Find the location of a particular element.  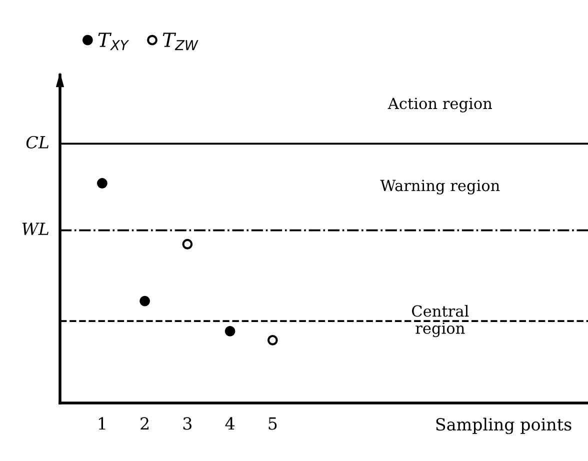

legend-label: T$_{XY}$ is located at coordinates (114, 41).